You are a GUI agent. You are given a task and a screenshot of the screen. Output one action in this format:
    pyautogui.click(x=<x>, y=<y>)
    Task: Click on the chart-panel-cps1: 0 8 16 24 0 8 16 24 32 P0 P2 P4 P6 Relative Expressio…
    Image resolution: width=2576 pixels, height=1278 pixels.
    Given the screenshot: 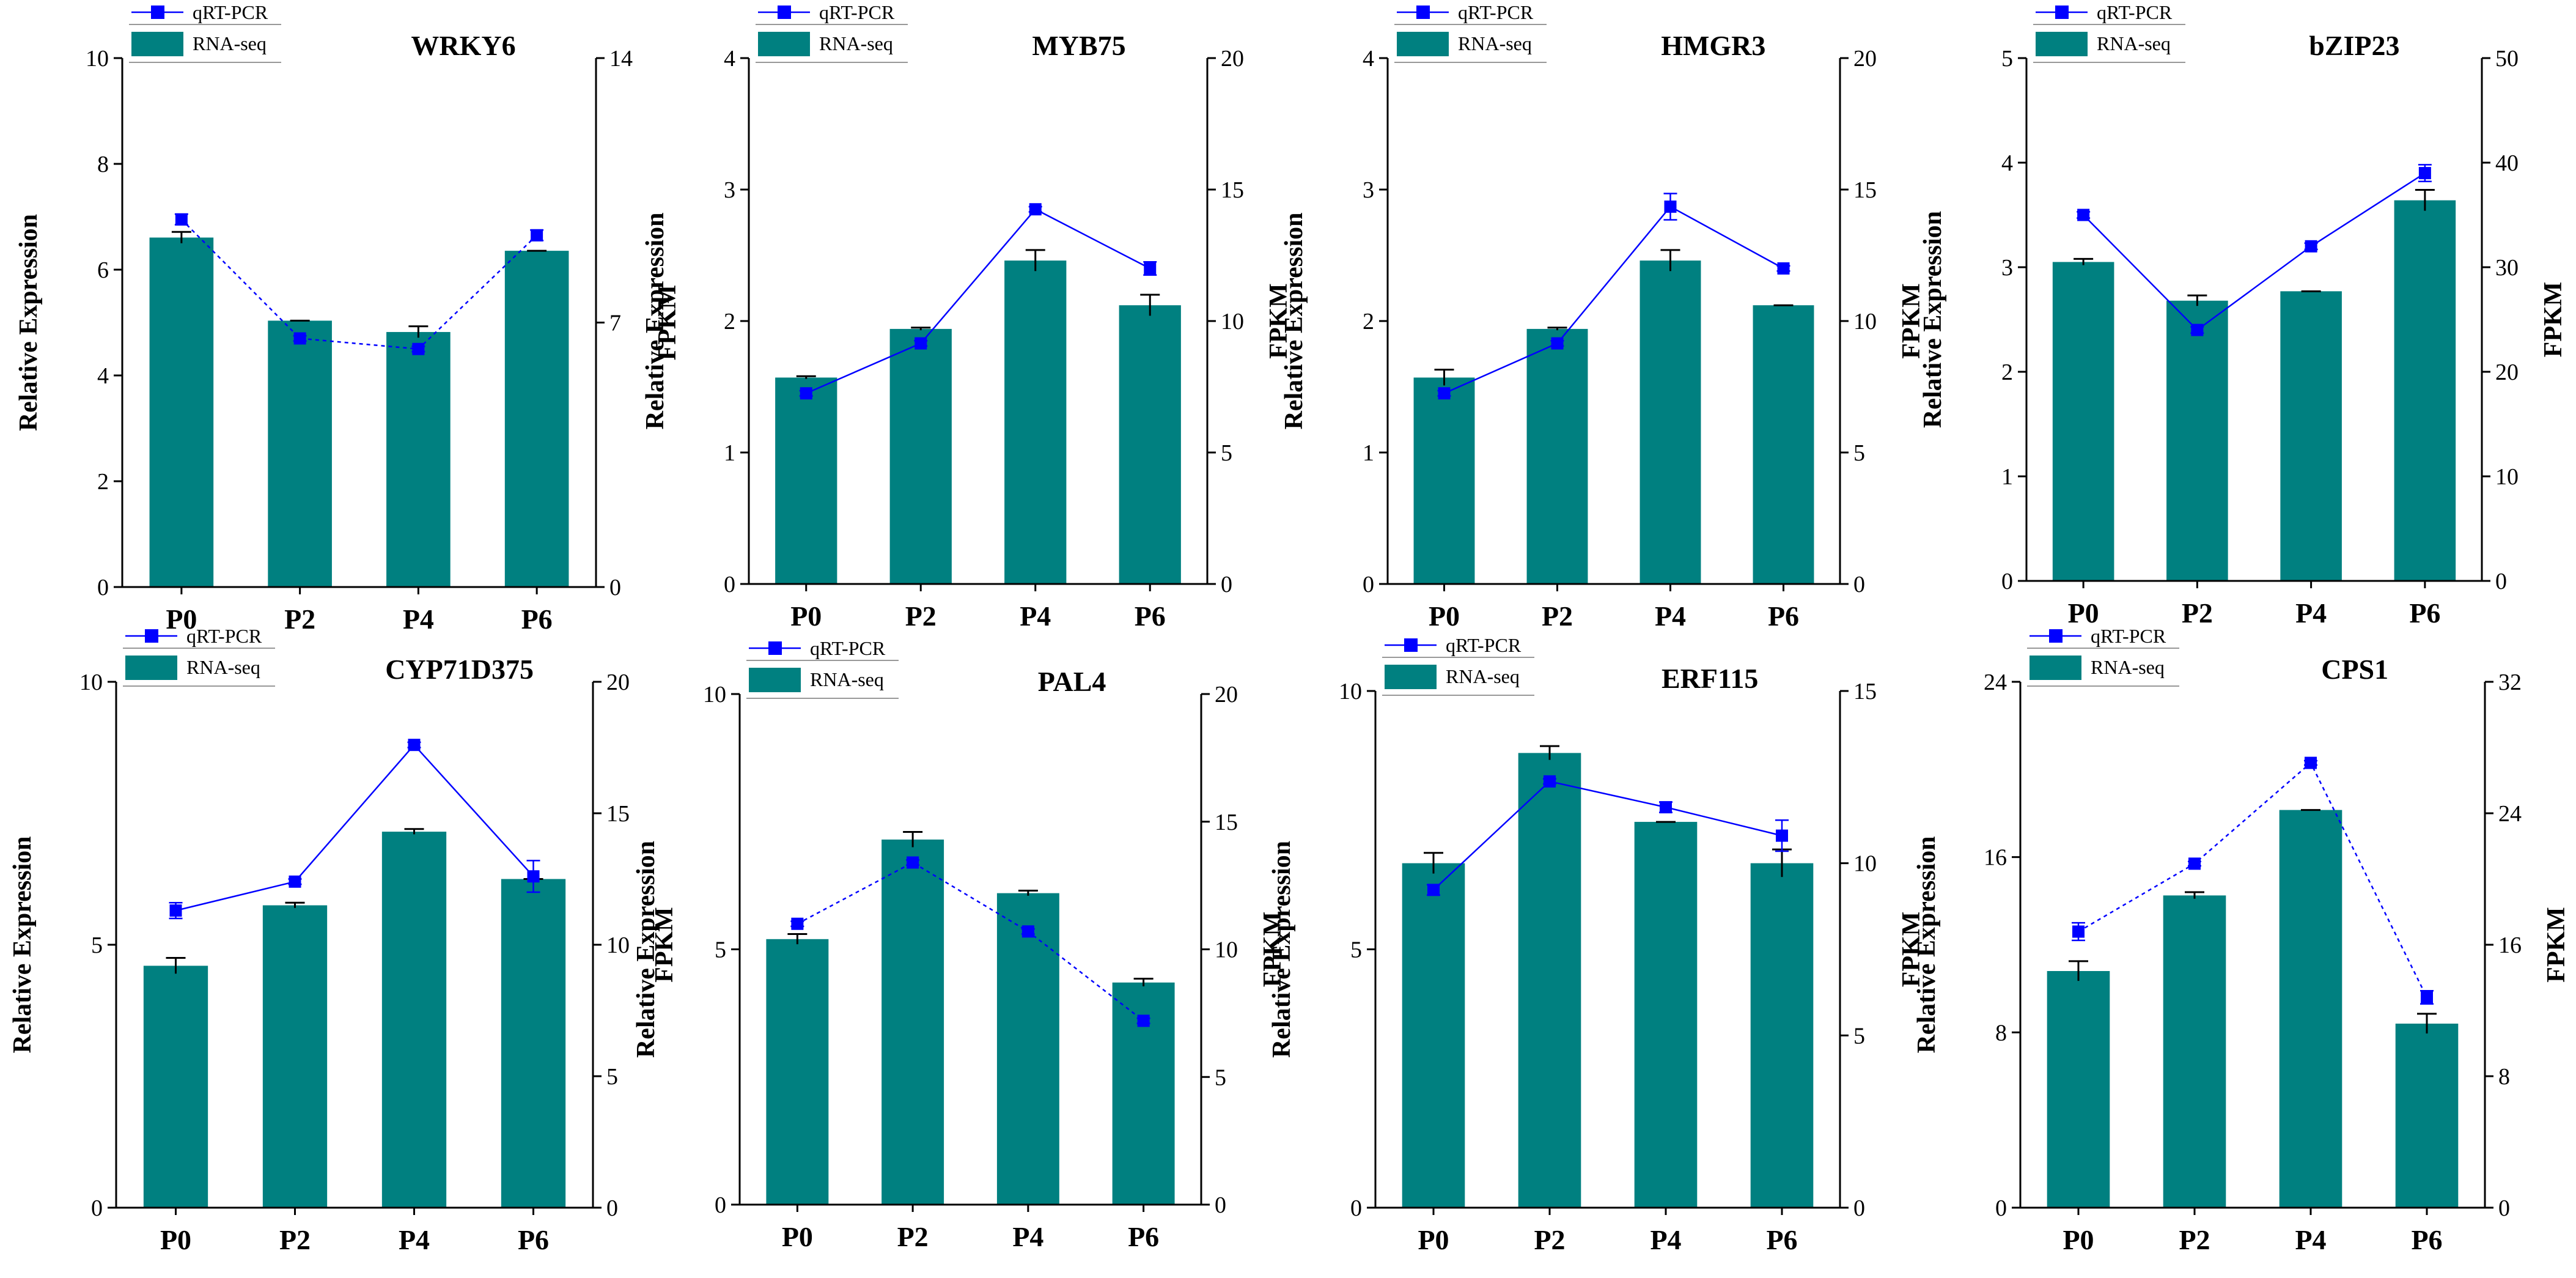 What is the action you would take?
    pyautogui.click(x=2241, y=940)
    